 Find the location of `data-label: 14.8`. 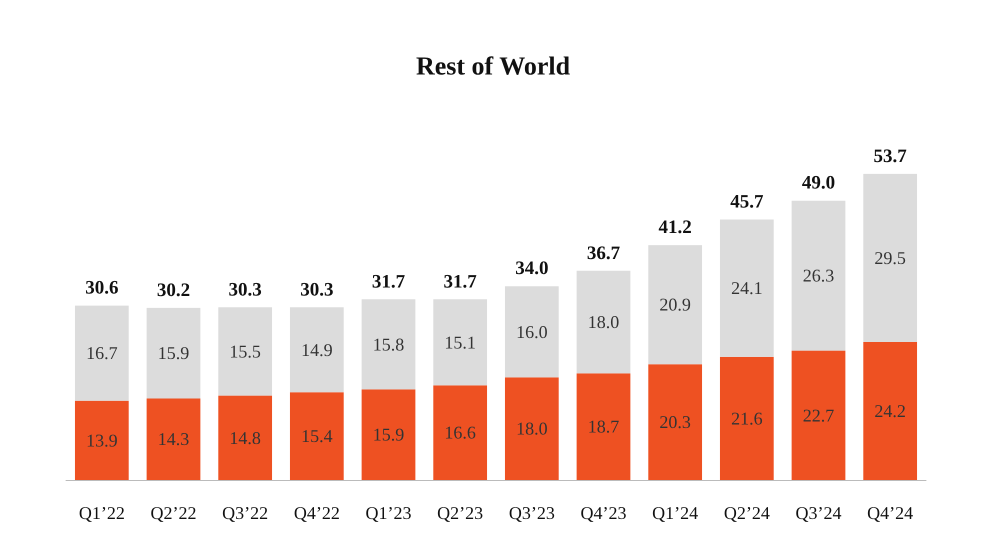

data-label: 14.8 is located at coordinates (245, 438).